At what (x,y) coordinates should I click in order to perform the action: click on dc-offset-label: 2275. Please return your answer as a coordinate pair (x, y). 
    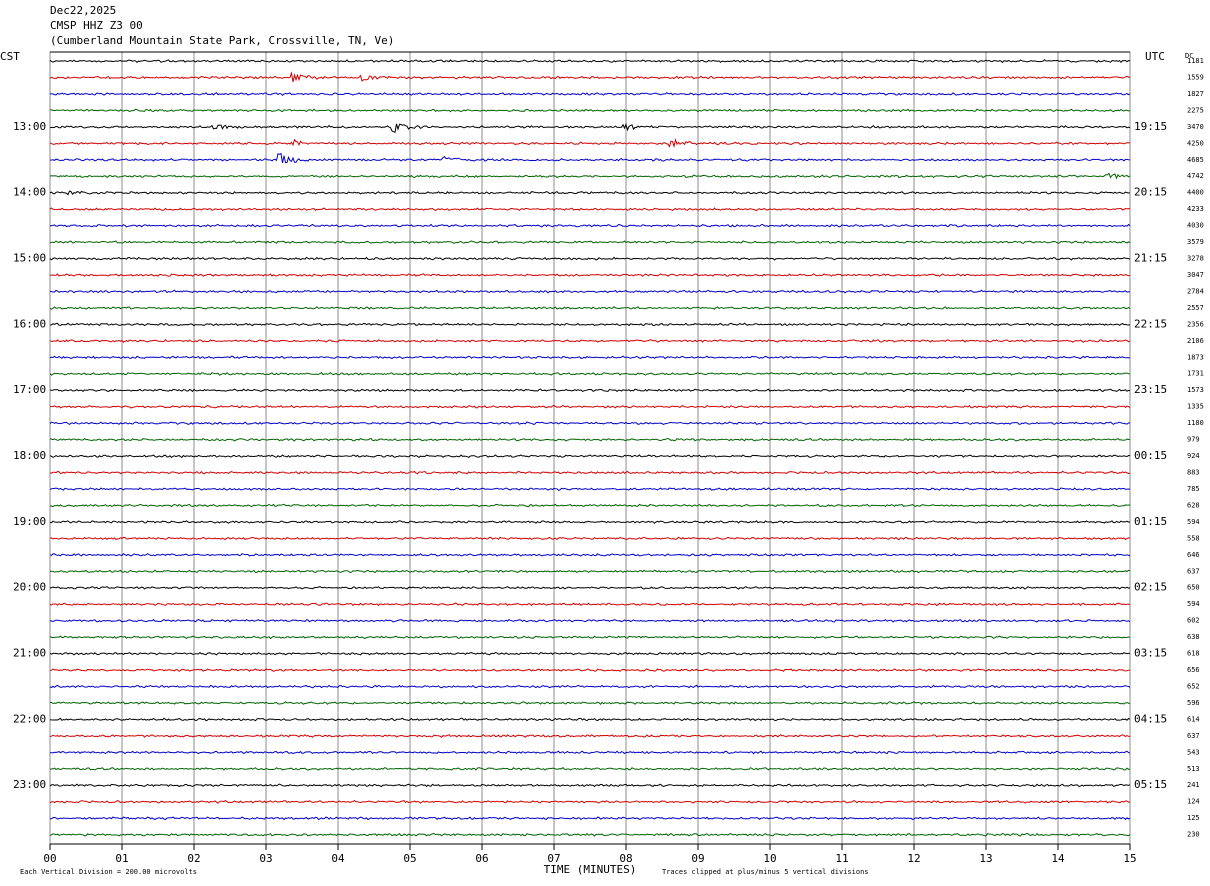
    Looking at the image, I should click on (1195, 110).